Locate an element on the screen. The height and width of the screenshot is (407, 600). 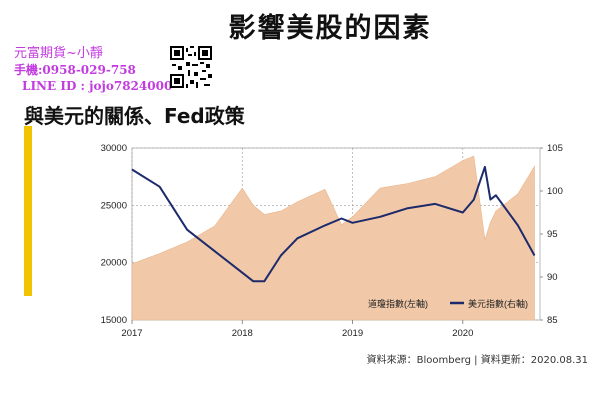
x-tick-label: 2019 is located at coordinates (352, 333).